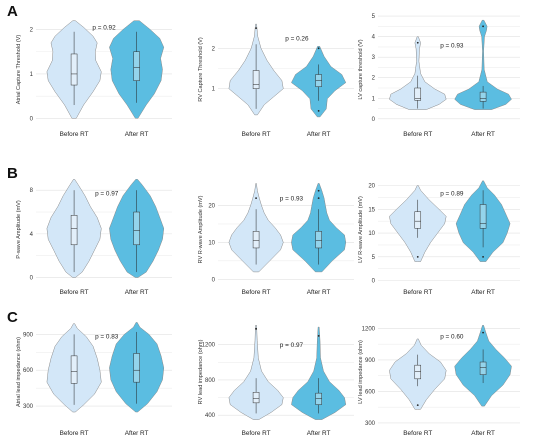 This screenshot has width=550, height=448. What do you see at coordinates (28, 407) in the screenshot?
I see `y-tick-label: 300` at bounding box center [28, 407].